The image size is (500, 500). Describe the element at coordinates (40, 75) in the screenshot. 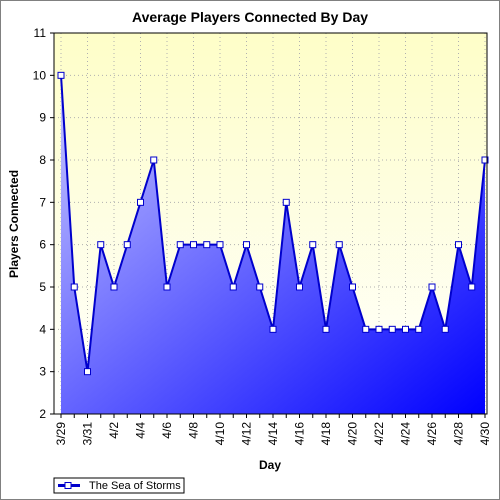

I see `y-tick-label: 10` at that location.